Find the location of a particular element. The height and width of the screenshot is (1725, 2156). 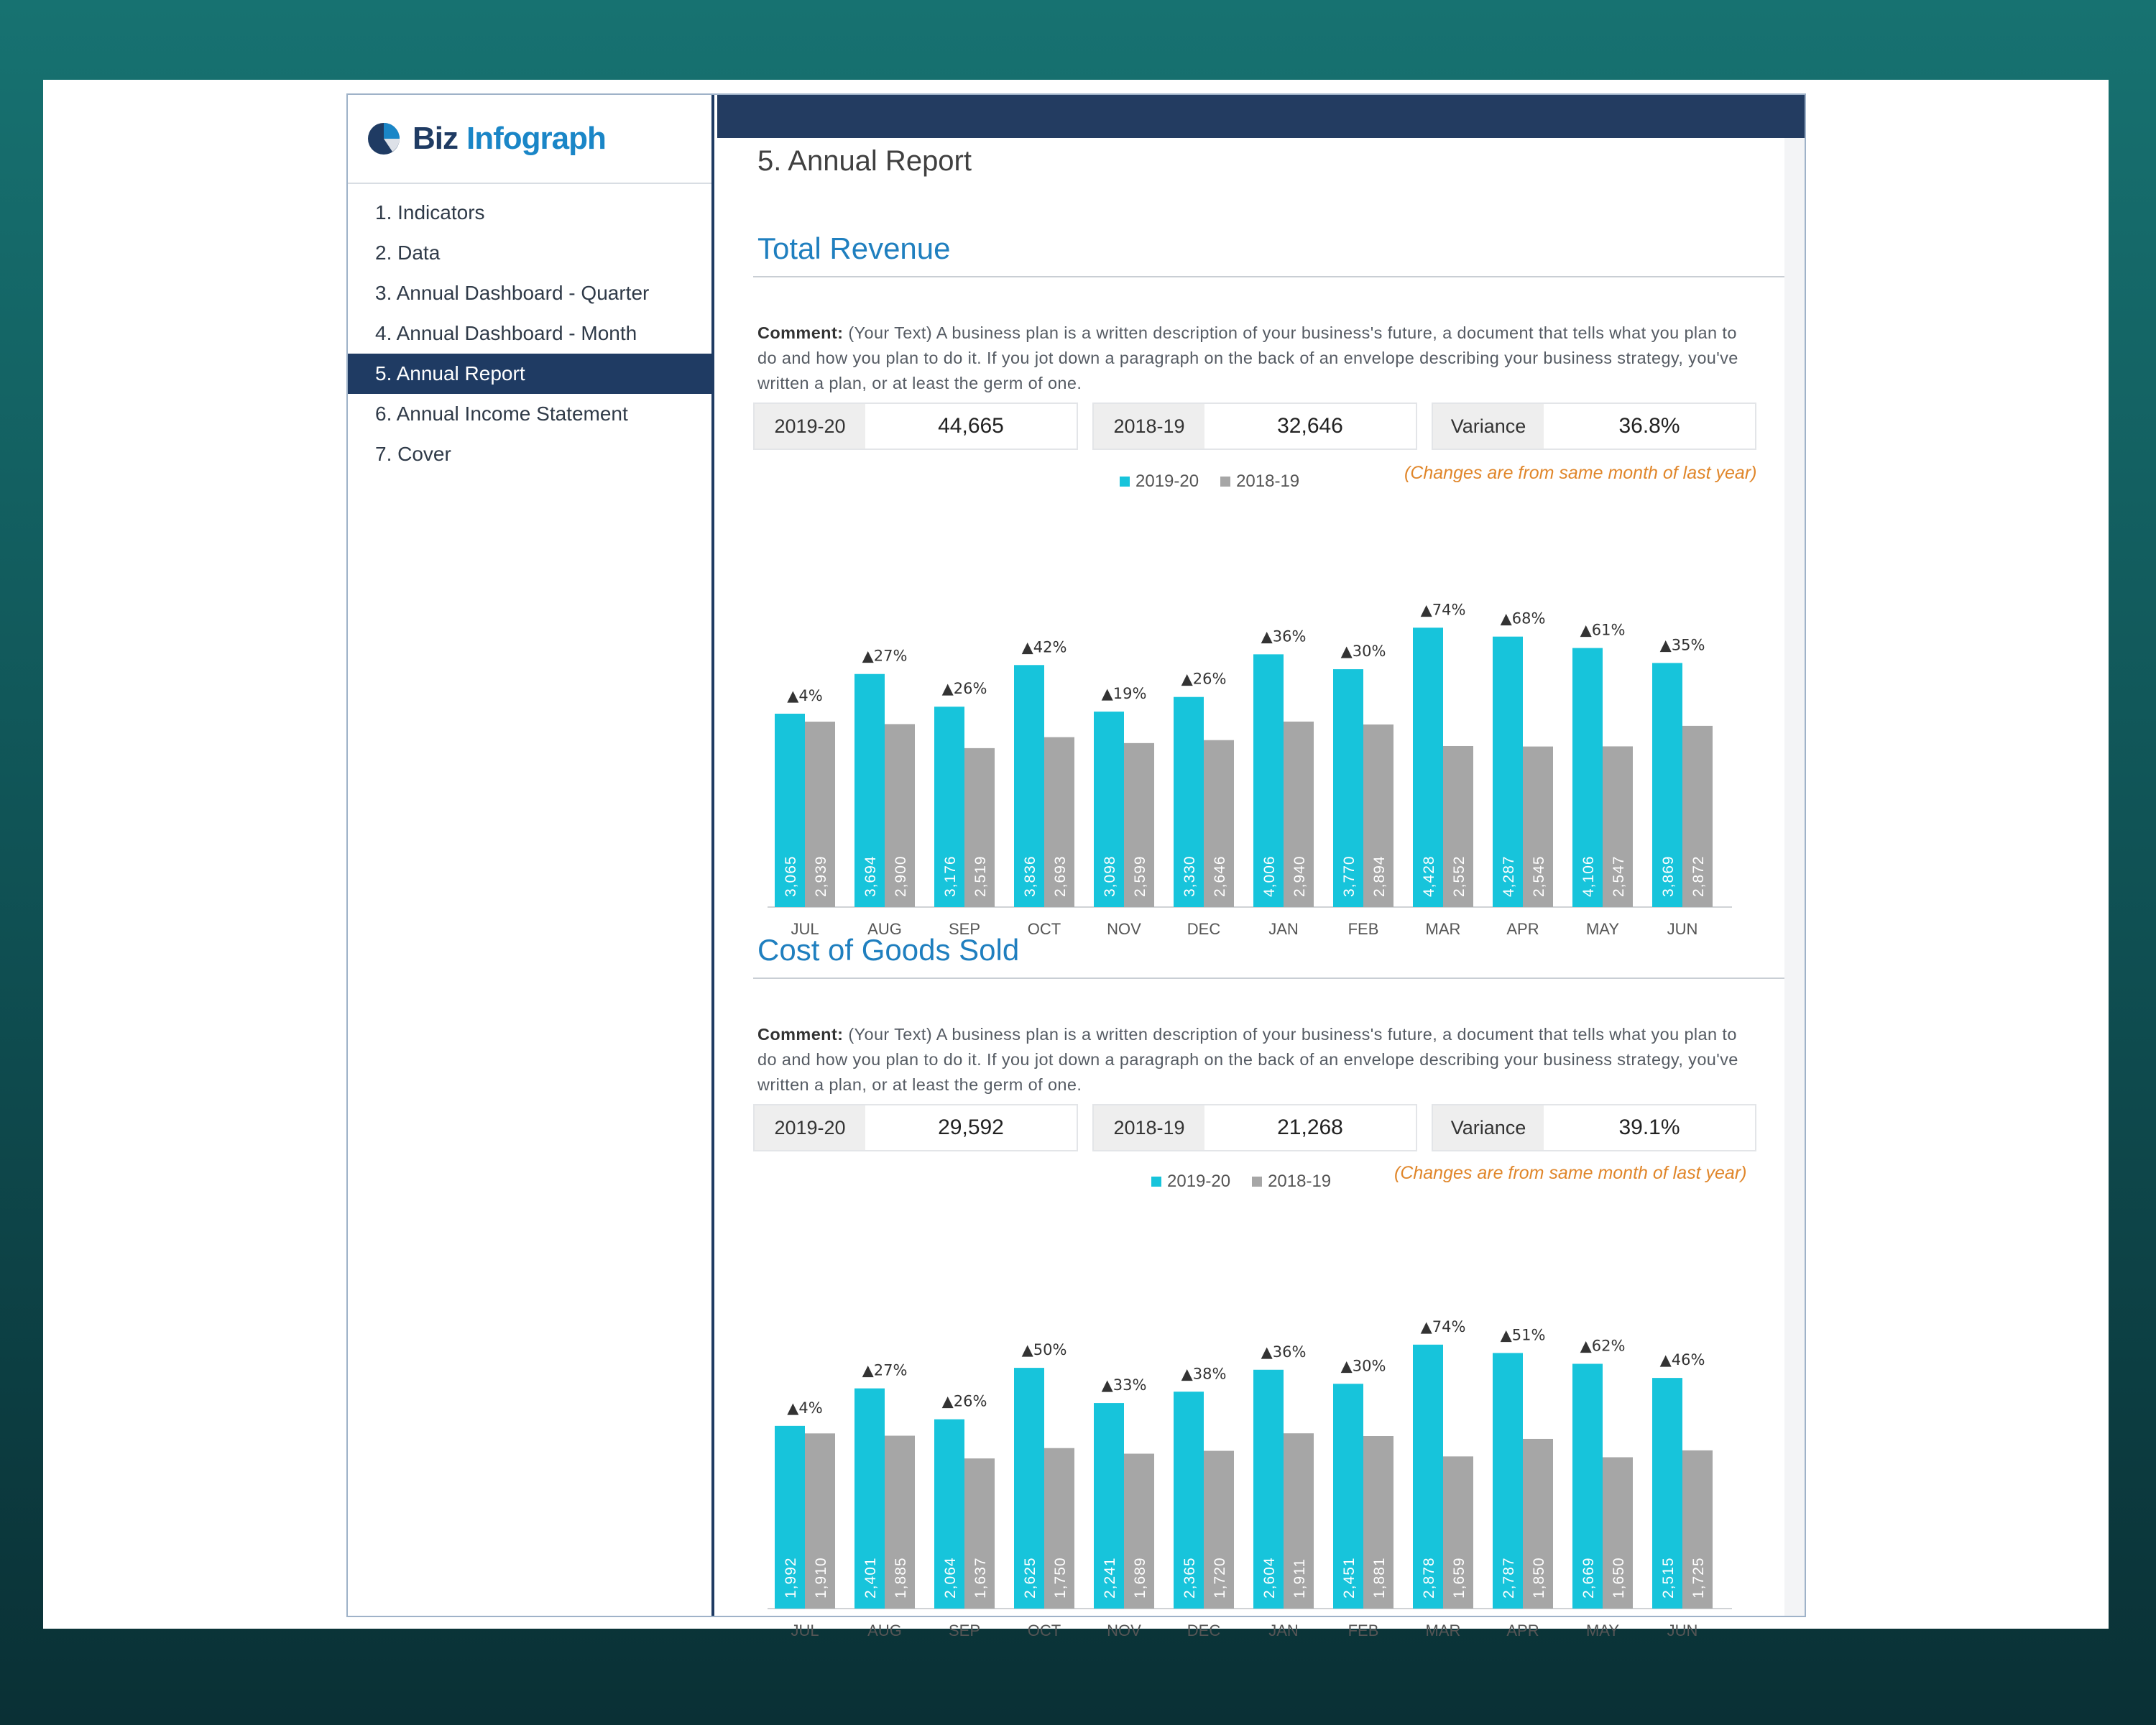

kpi-value: 32,646 is located at coordinates (1310, 426).